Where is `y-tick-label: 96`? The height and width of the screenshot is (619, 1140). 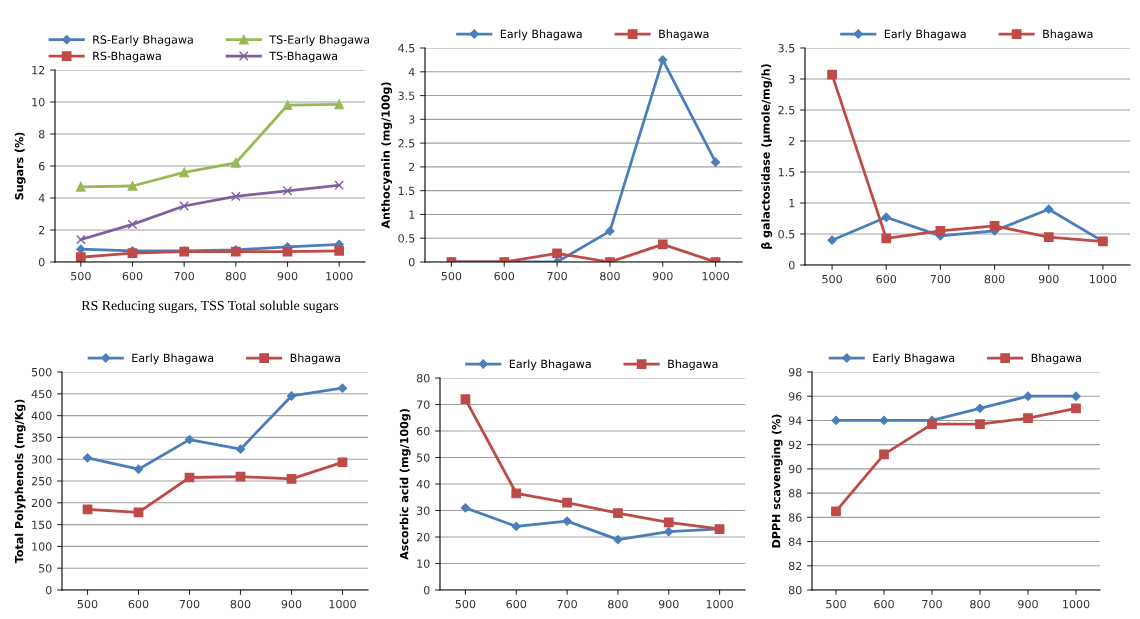
y-tick-label: 96 is located at coordinates (795, 396).